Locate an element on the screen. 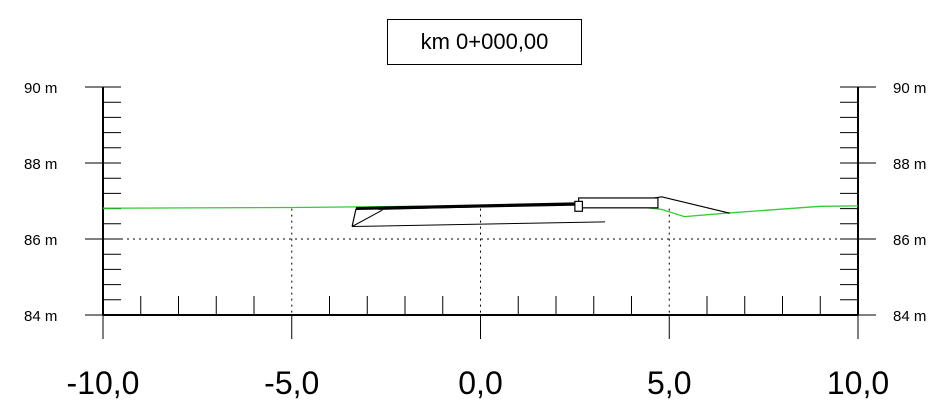  station-label: km 0+000,00 is located at coordinates (484, 41).